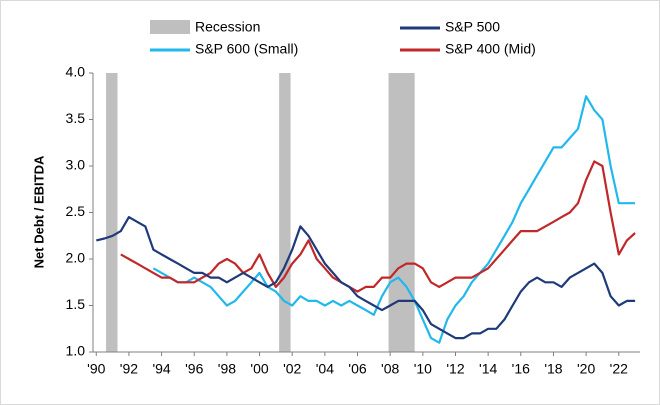 The image size is (660, 405). Describe the element at coordinates (472, 27) in the screenshot. I see `legend-label: S&P 500` at that location.